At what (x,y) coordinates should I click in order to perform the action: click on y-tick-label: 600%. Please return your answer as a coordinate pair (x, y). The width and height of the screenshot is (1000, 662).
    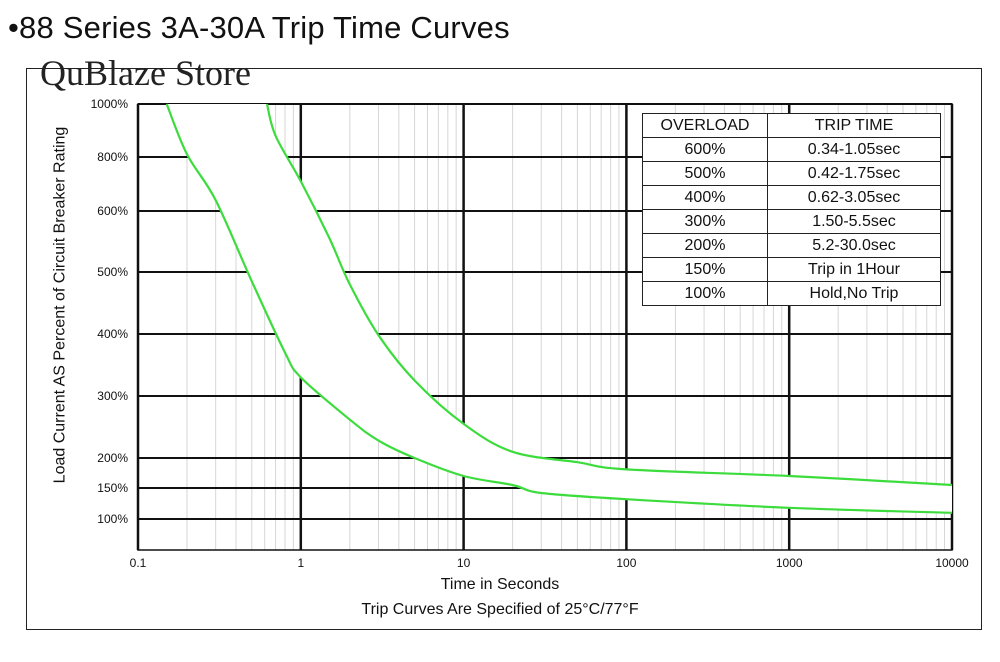
    Looking at the image, I should click on (112, 211).